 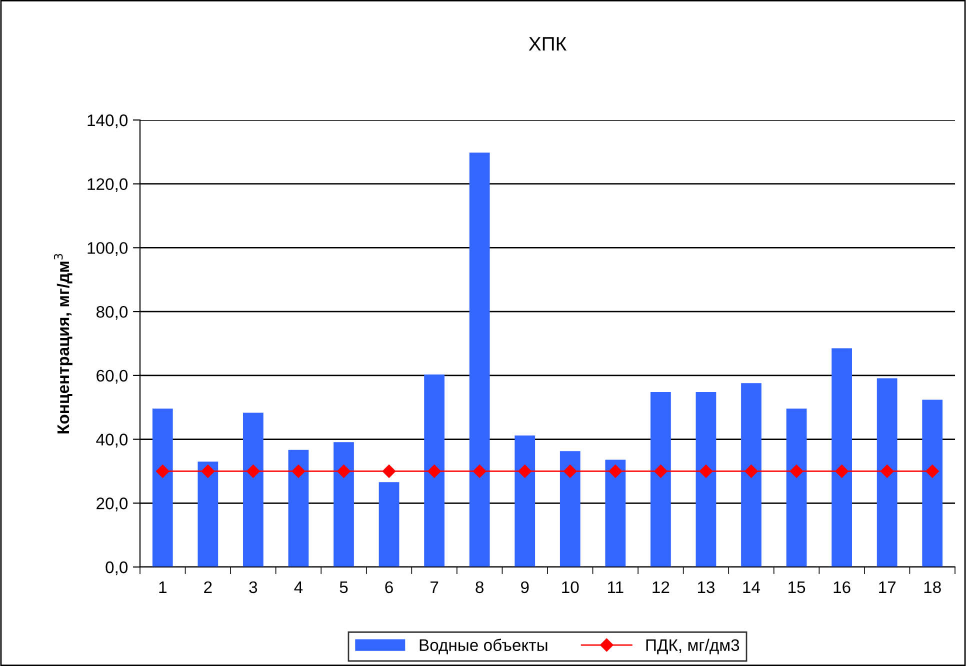 I want to click on x-tick-label: 10, so click(x=570, y=587).